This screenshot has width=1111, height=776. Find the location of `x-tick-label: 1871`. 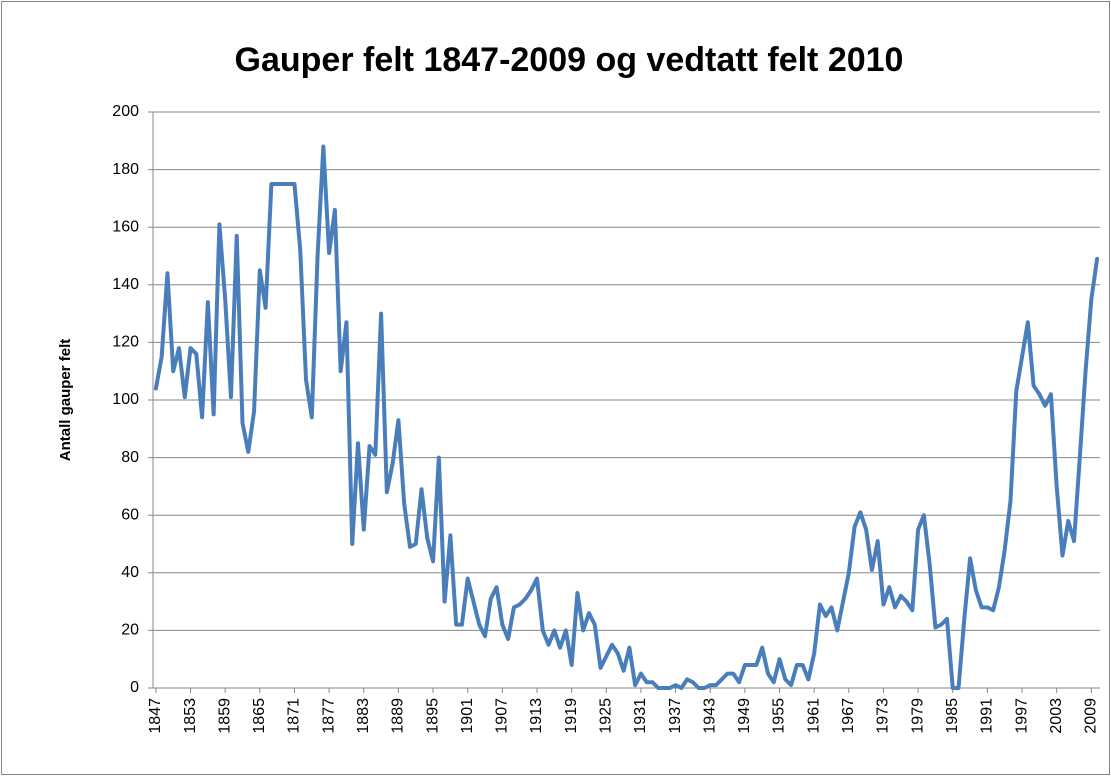

x-tick-label: 1871 is located at coordinates (294, 716).